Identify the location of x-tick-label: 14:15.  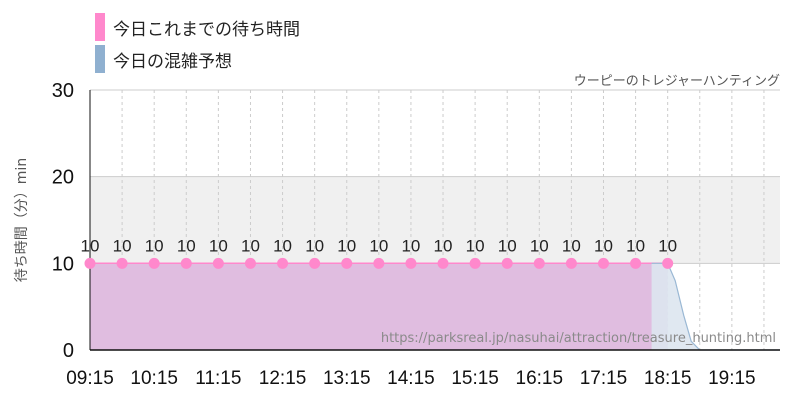
(411, 378).